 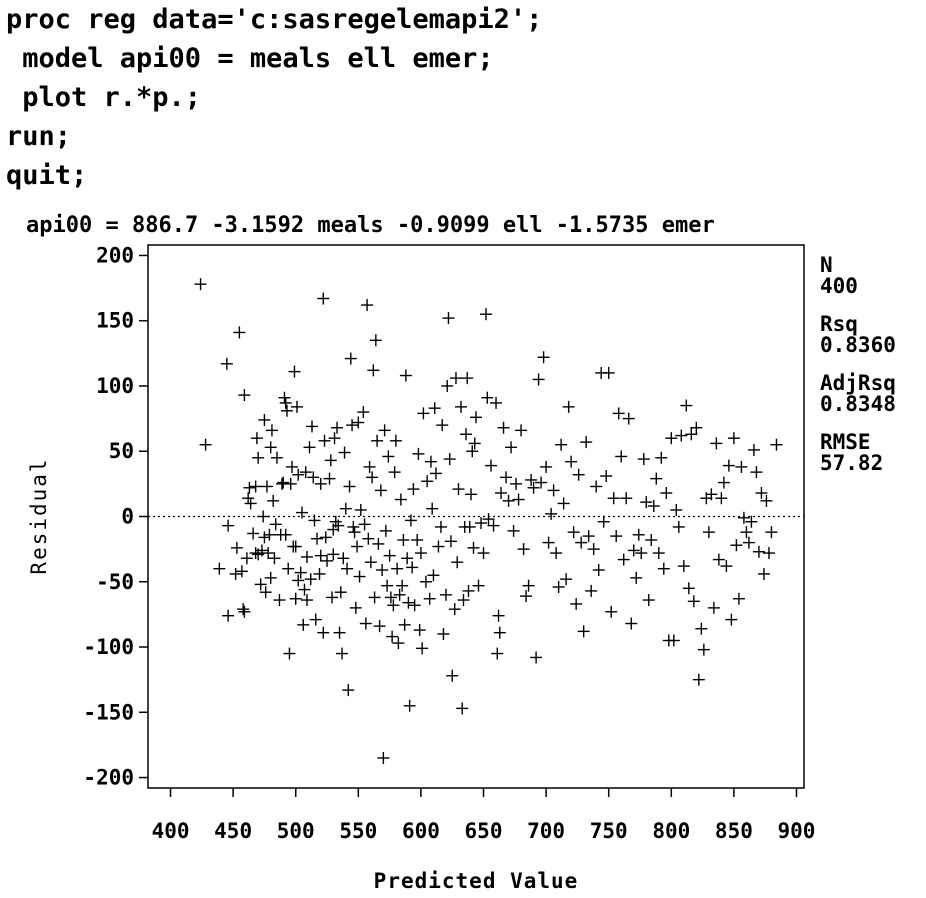 I want to click on x-tick-label: 700, so click(x=546, y=831).